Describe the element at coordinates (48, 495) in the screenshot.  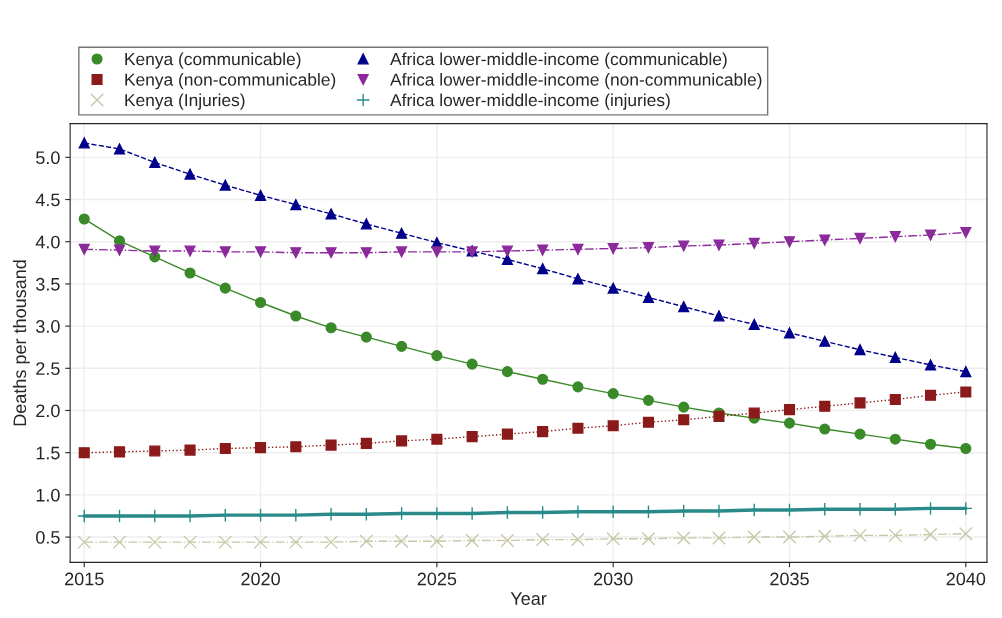
I see `y-tick-label: 1.0` at that location.